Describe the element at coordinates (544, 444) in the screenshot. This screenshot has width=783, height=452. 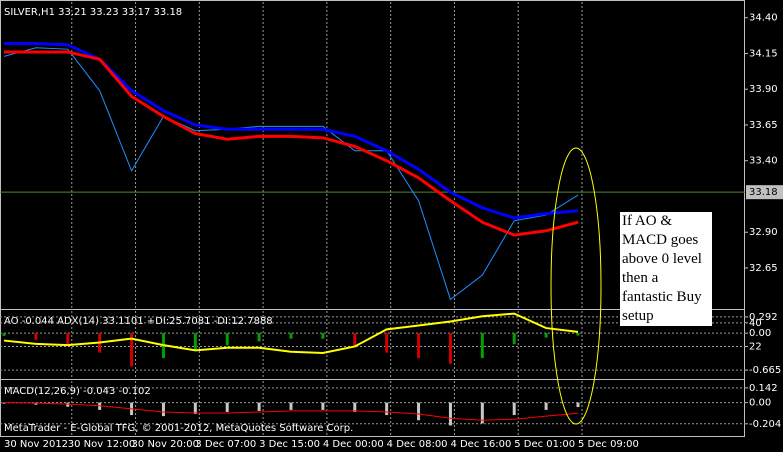
I see `x-tick-label: 5 Dec 01:00` at that location.